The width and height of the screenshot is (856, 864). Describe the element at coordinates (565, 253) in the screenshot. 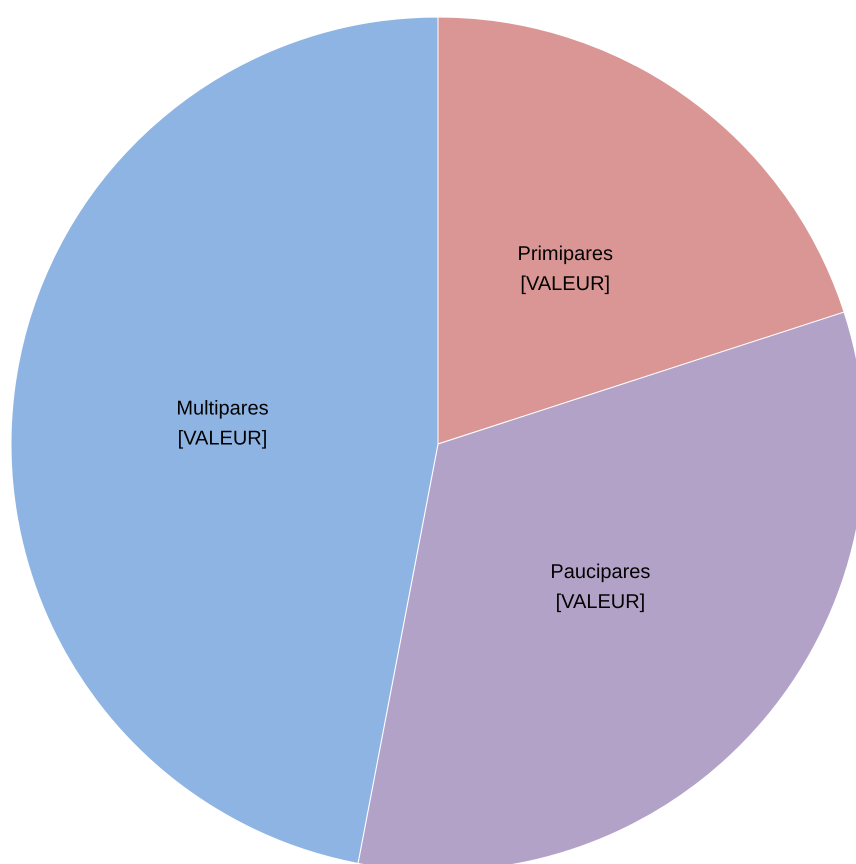

I see `slice-label: Primipares` at that location.